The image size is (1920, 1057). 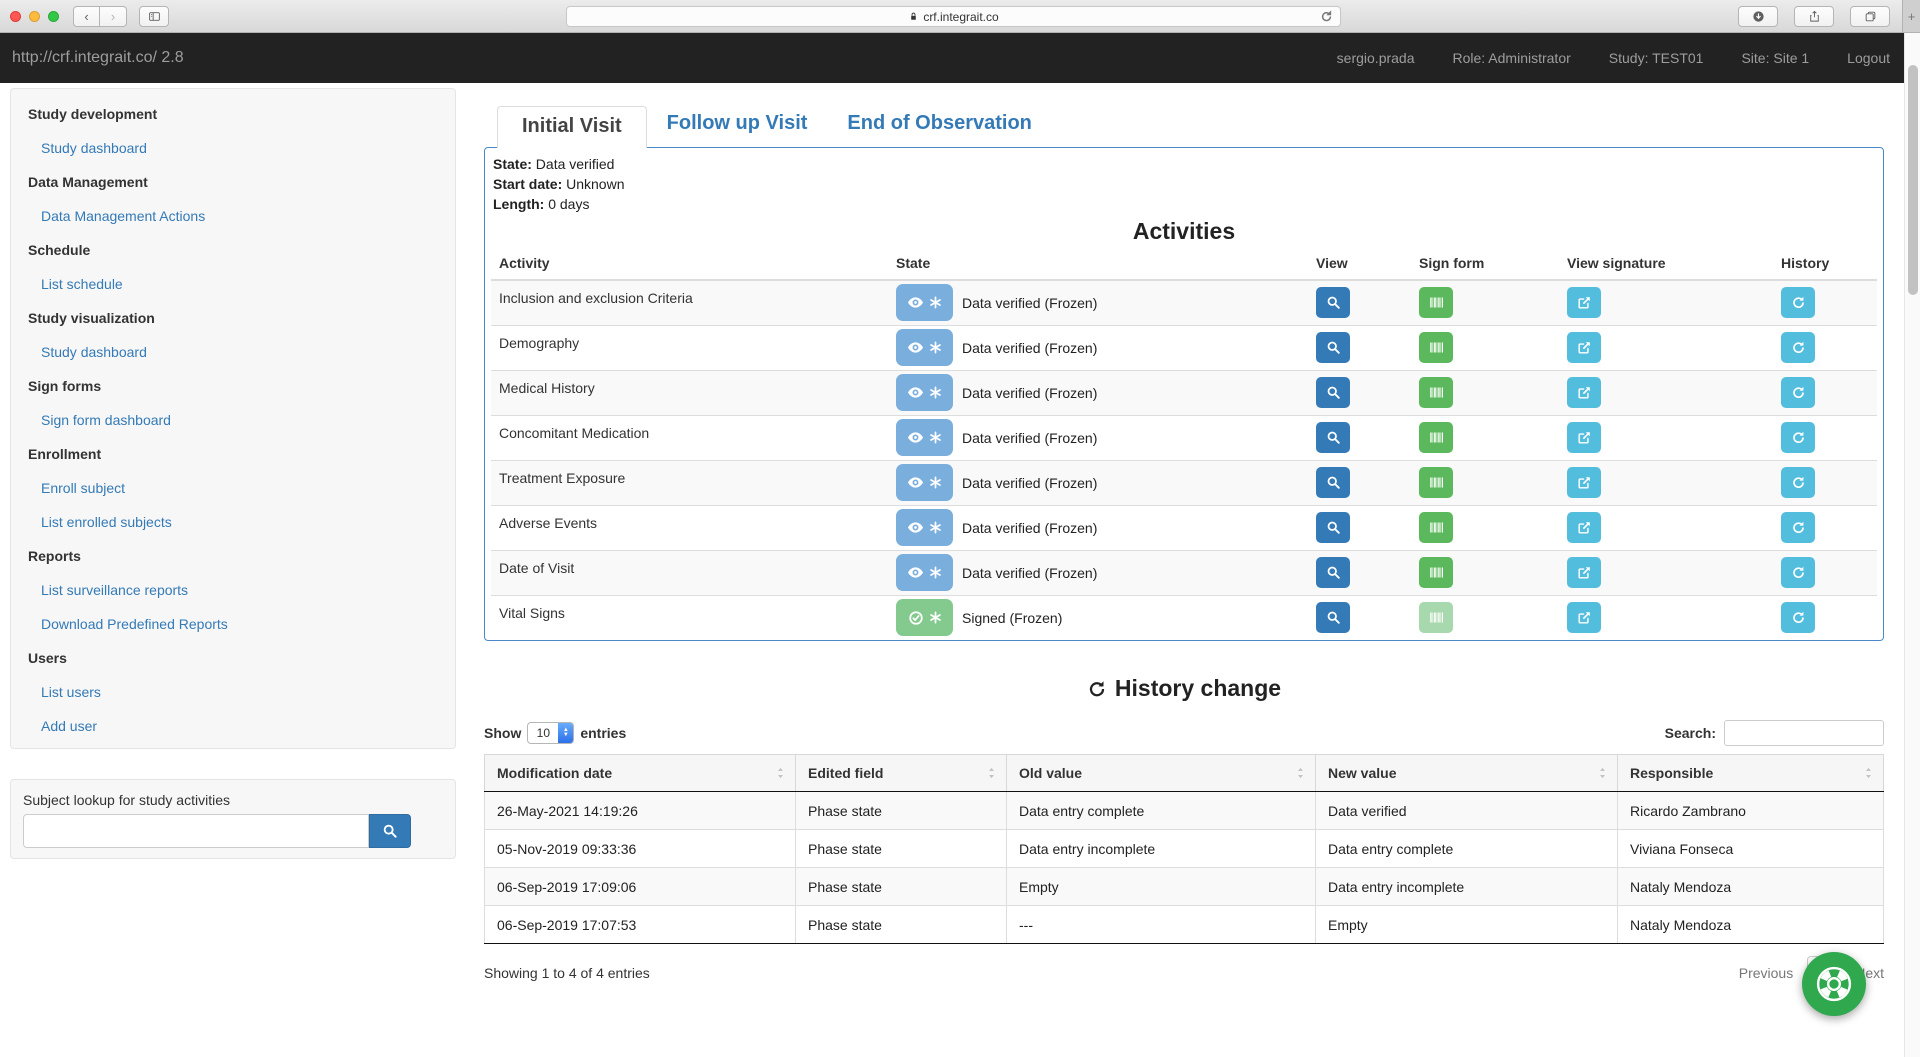 I want to click on scrollbar-thumb, so click(x=1912, y=180).